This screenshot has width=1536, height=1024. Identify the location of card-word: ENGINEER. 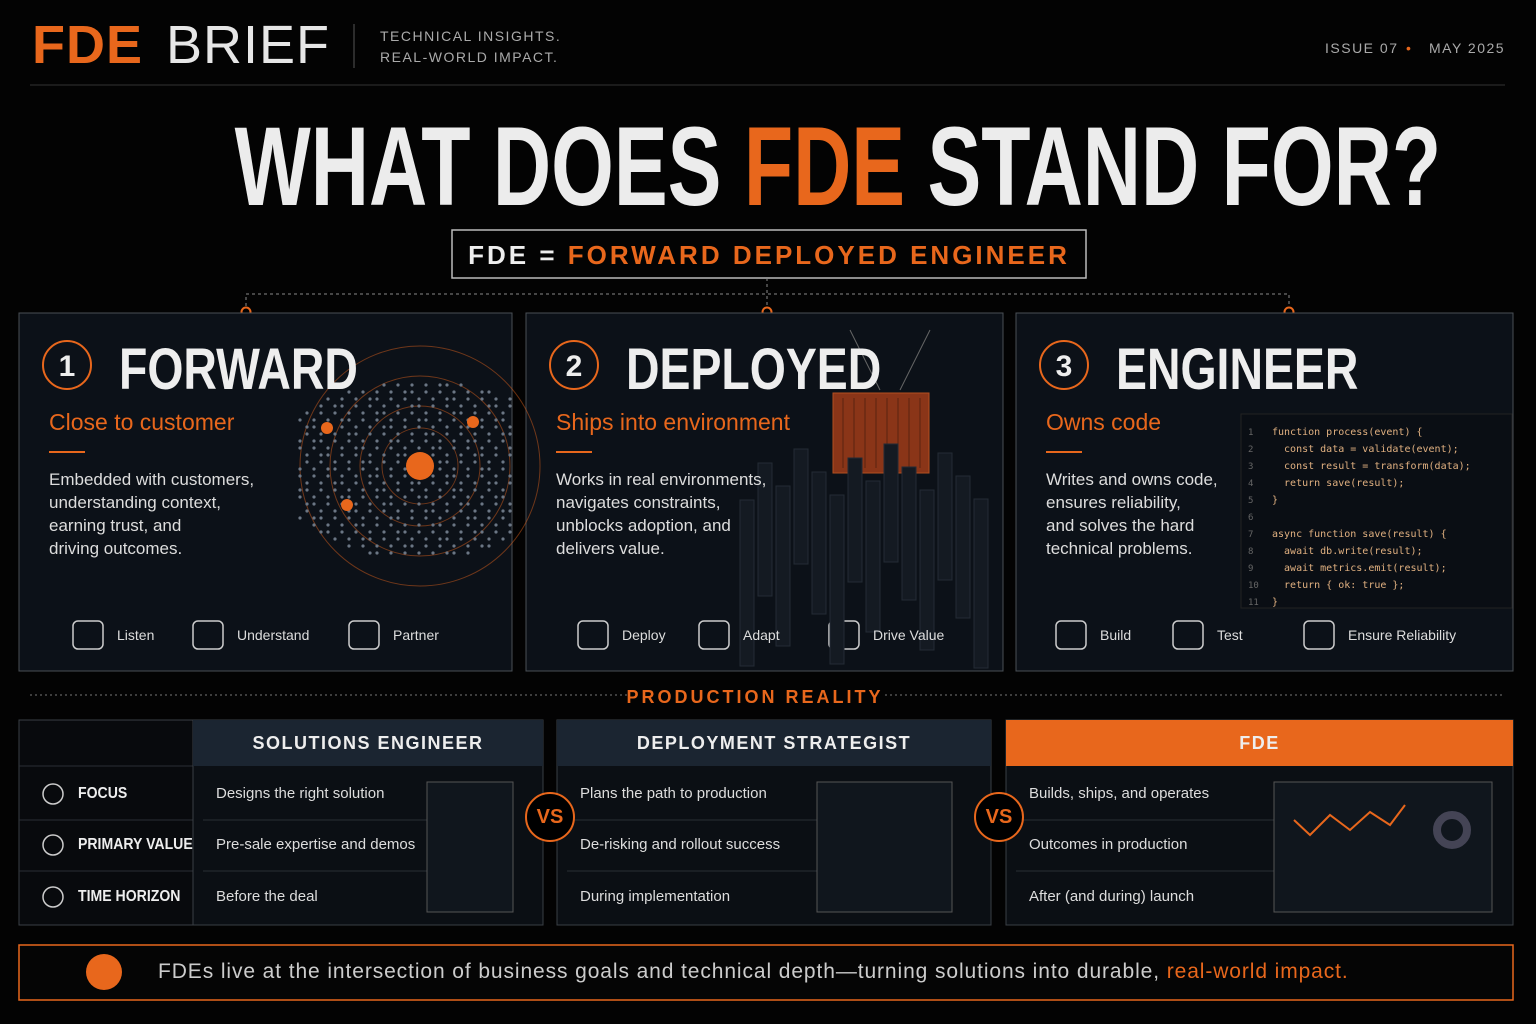
(1237, 369).